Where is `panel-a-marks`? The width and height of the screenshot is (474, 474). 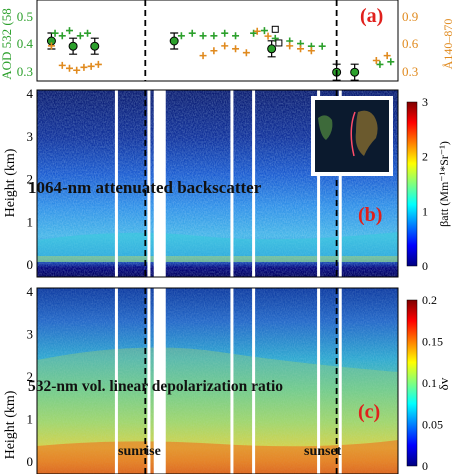 panel-a-marks is located at coordinates (220, 53).